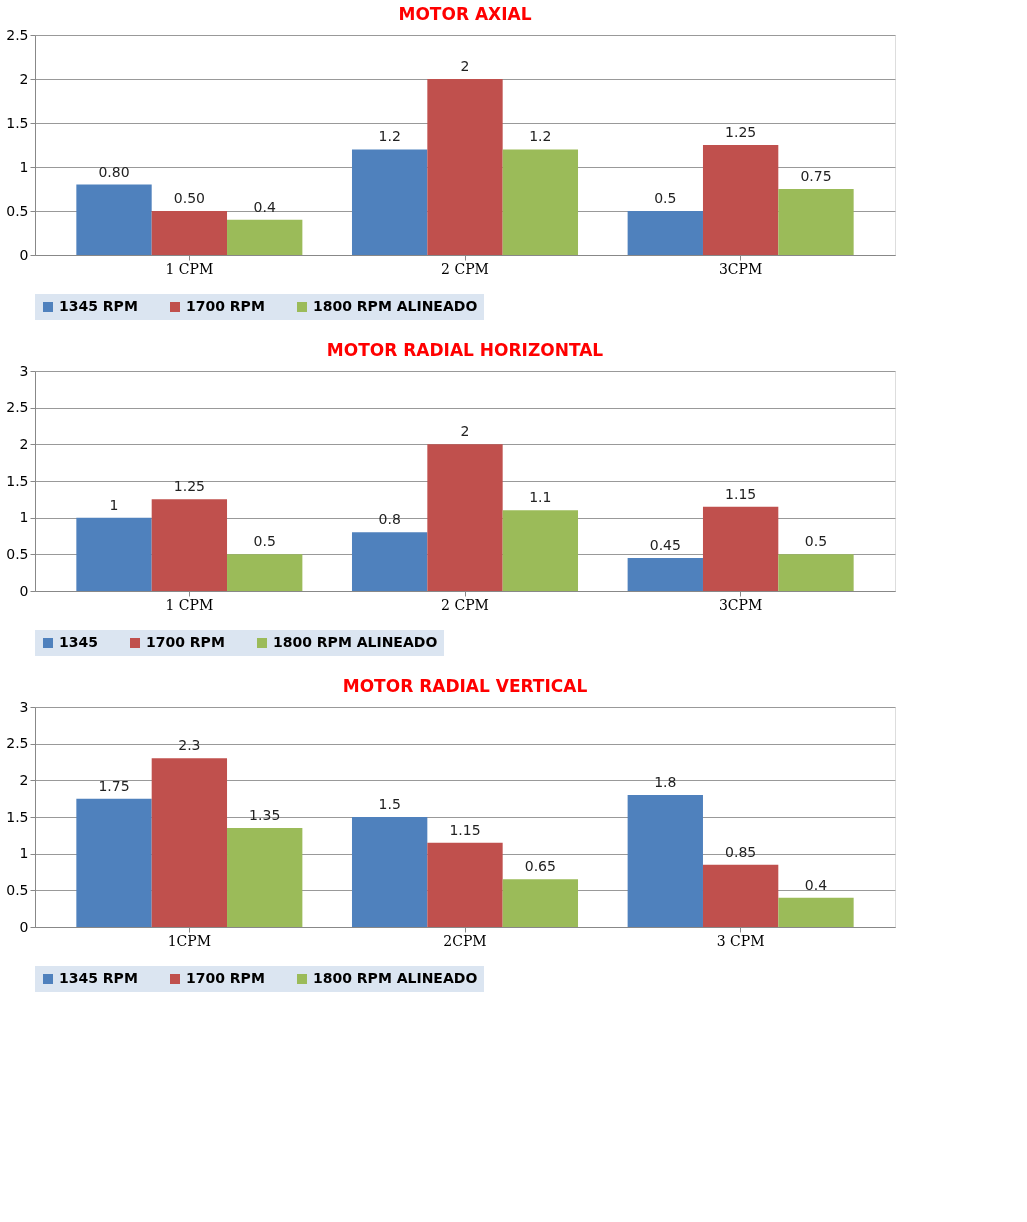 The height and width of the screenshot is (1222, 1027). Describe the element at coordinates (665, 782) in the screenshot. I see `data-label: 1.8` at that location.